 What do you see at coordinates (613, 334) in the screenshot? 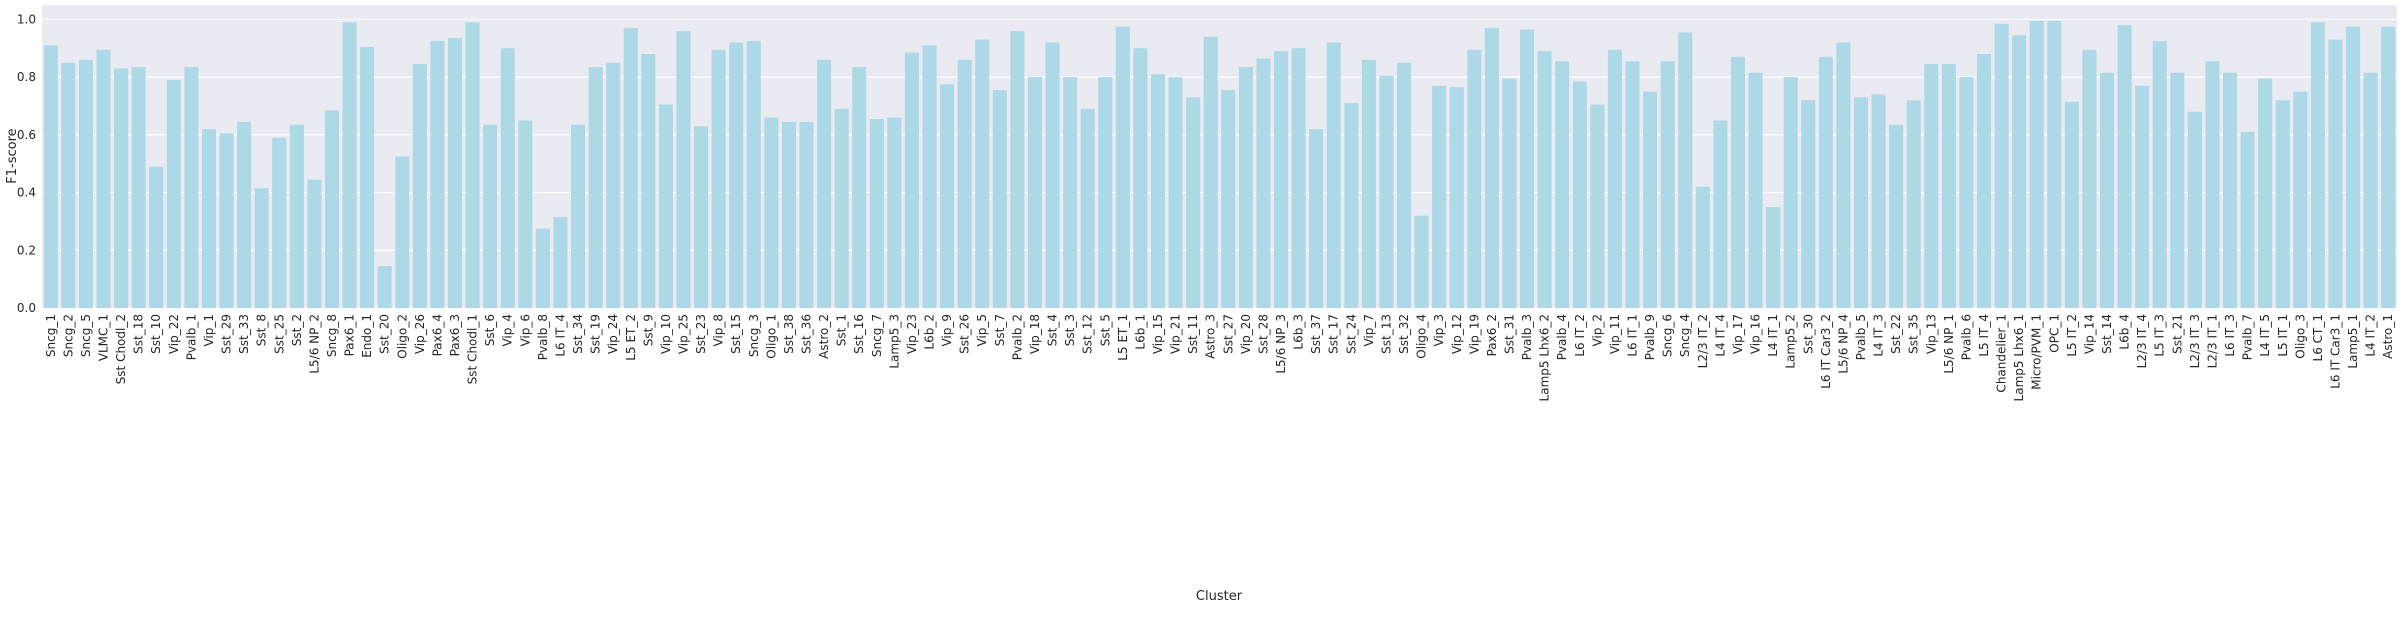
I see `x-tick-label: Vip_24` at bounding box center [613, 334].